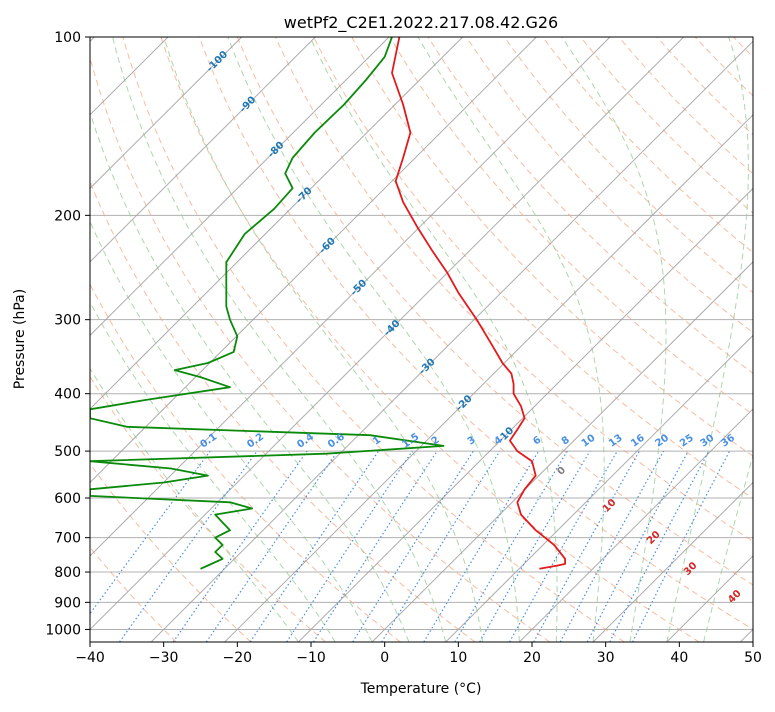 This screenshot has height=712, width=775. What do you see at coordinates (537, 441) in the screenshot?
I see `mixing-ratio-label: 6` at bounding box center [537, 441].